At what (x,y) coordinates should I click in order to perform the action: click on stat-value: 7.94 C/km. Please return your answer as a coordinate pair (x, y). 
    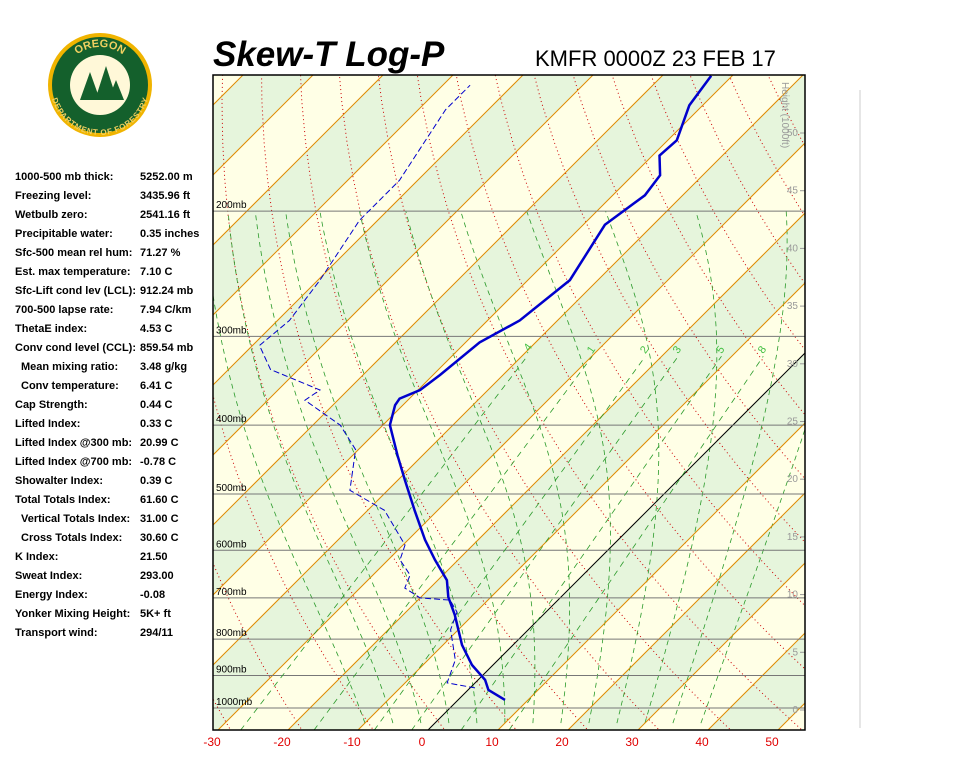
    Looking at the image, I should click on (166, 310).